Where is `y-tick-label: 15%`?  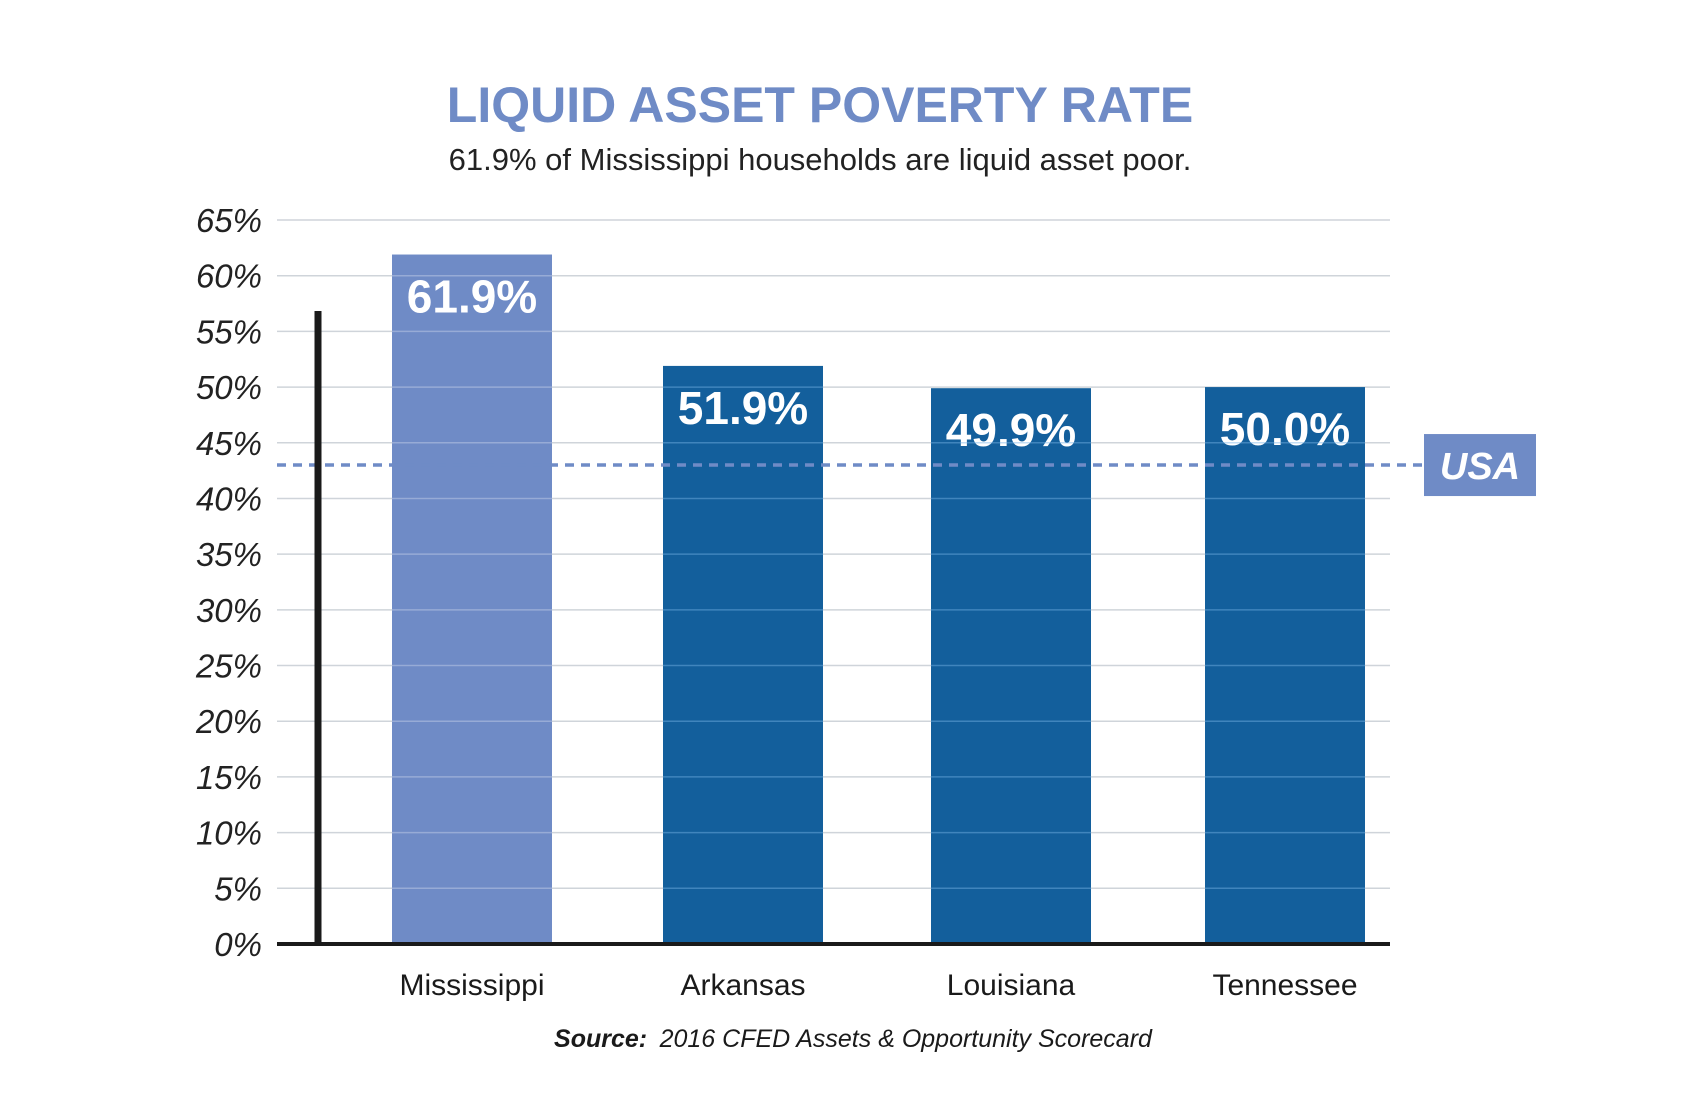 y-tick-label: 15% is located at coordinates (229, 777).